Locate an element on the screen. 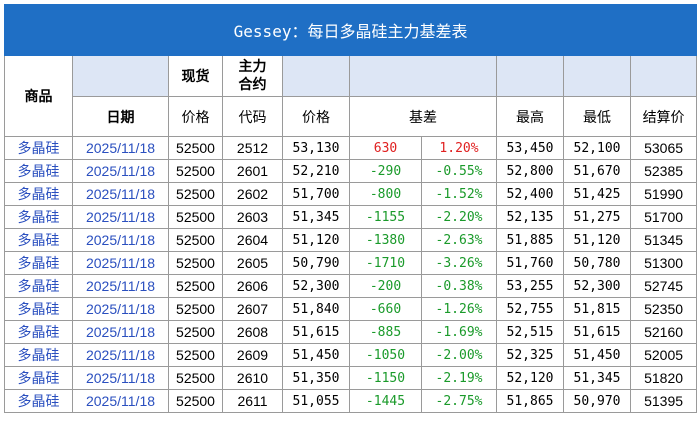  contract-code-cell: 2611 is located at coordinates (252, 401).